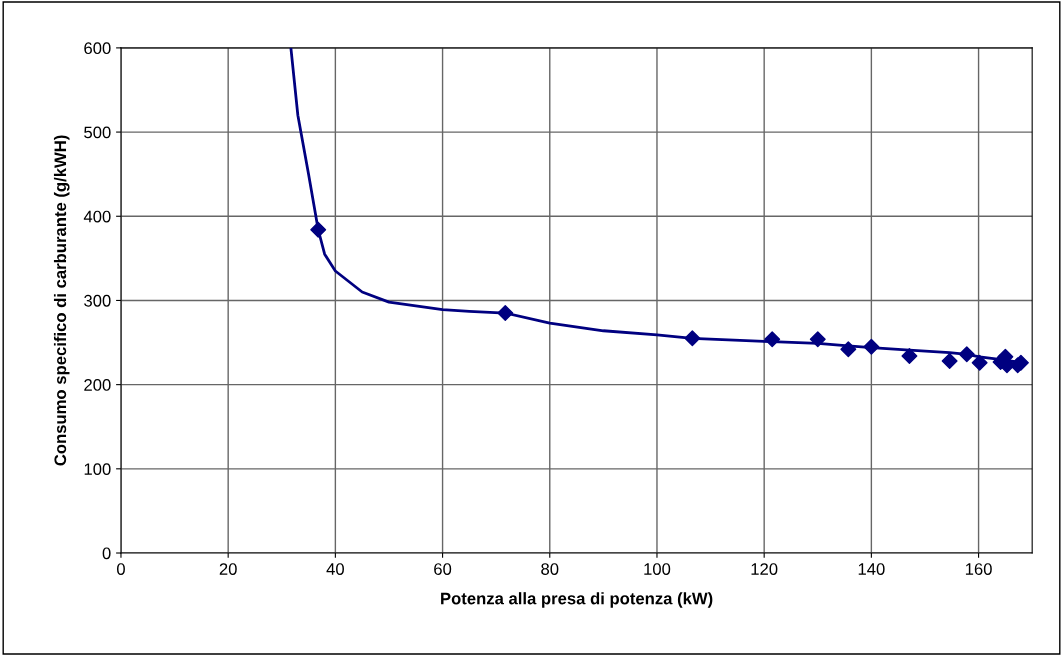 Image resolution: width=1063 pixels, height=656 pixels. Describe the element at coordinates (97, 216) in the screenshot. I see `y-tick-label: 400` at that location.